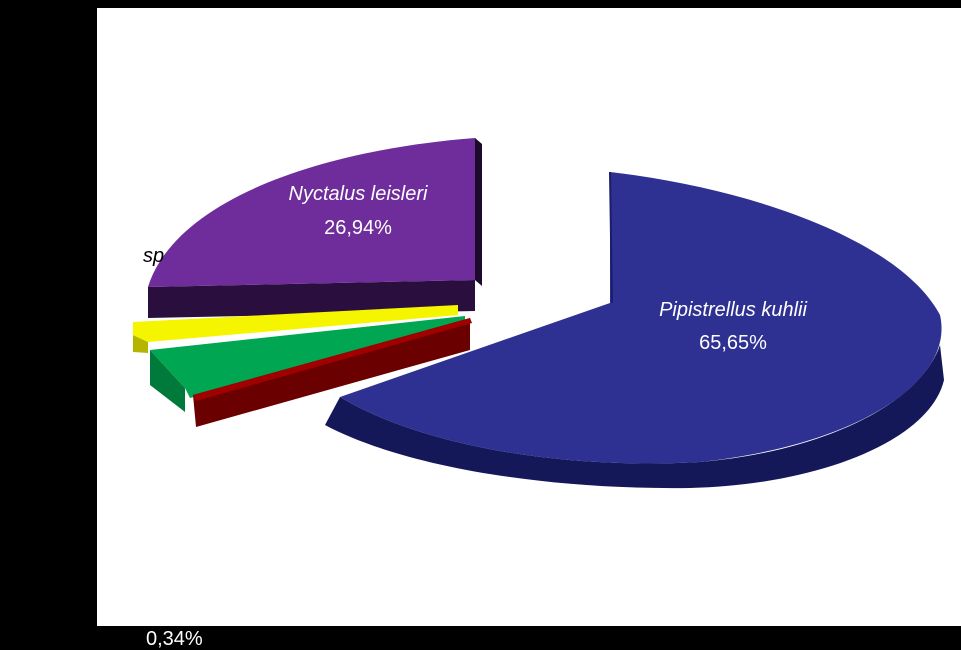 The image size is (961, 650). I want to click on slice-pipistrellus-pygmaeus, so click(307, 364).